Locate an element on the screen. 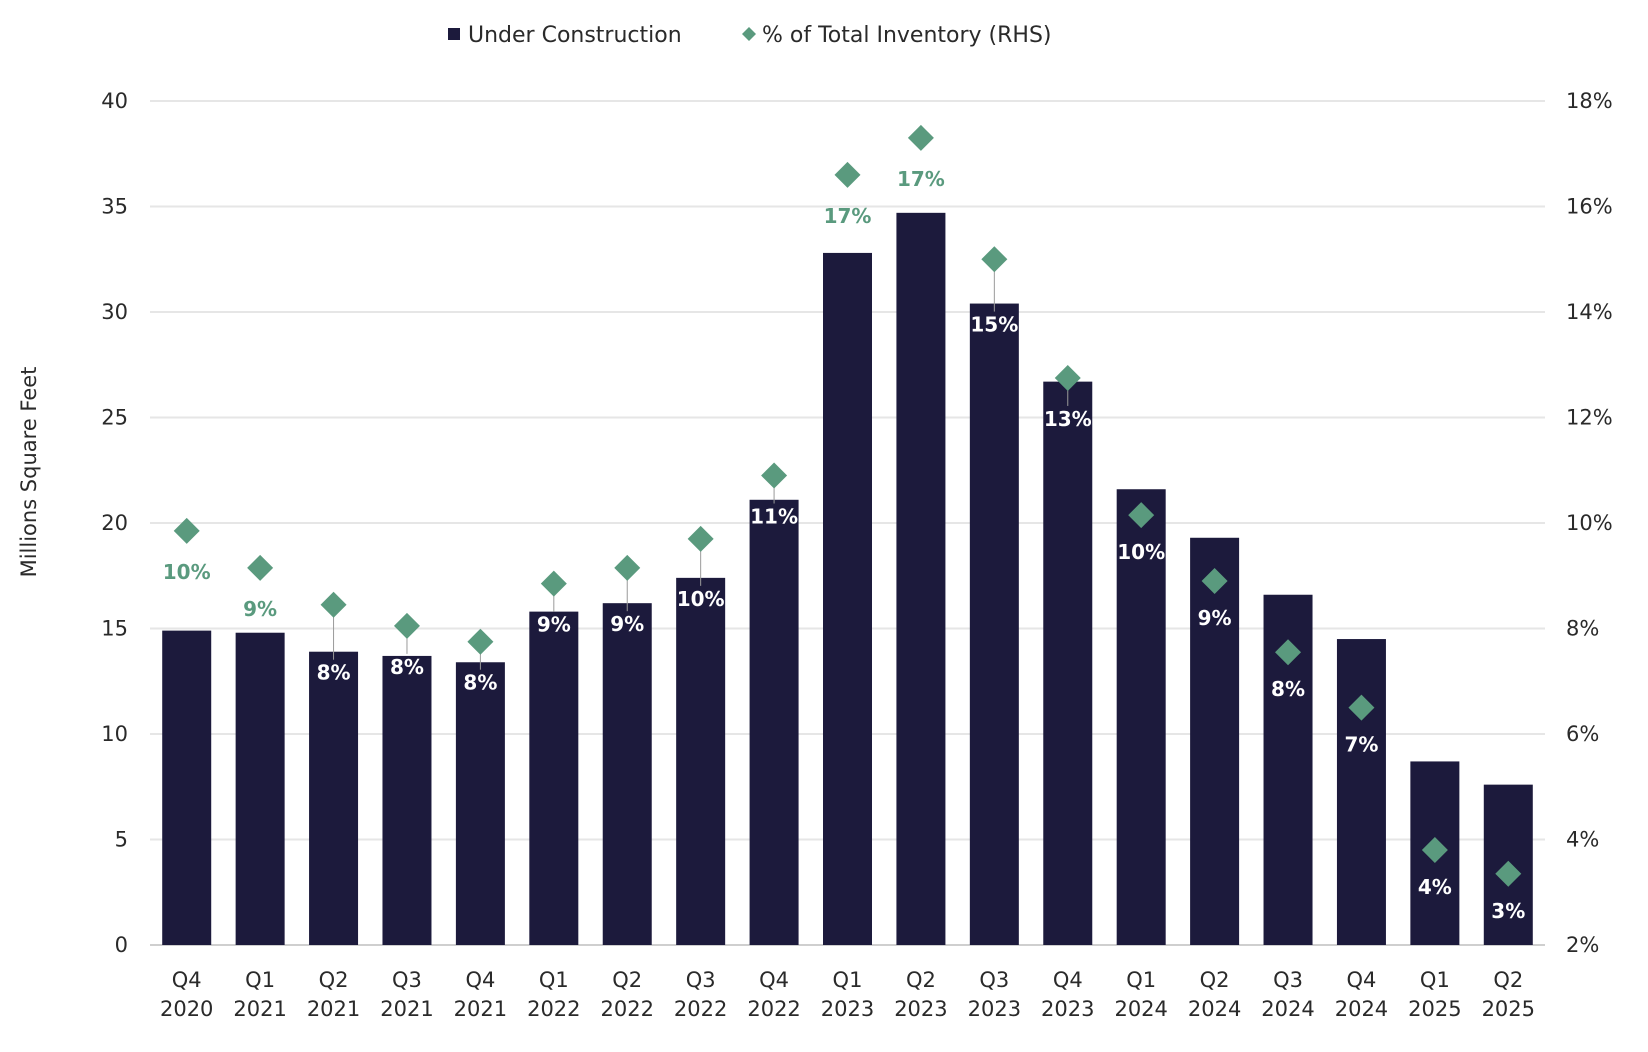  y-tick-label: 0 is located at coordinates (121, 945).